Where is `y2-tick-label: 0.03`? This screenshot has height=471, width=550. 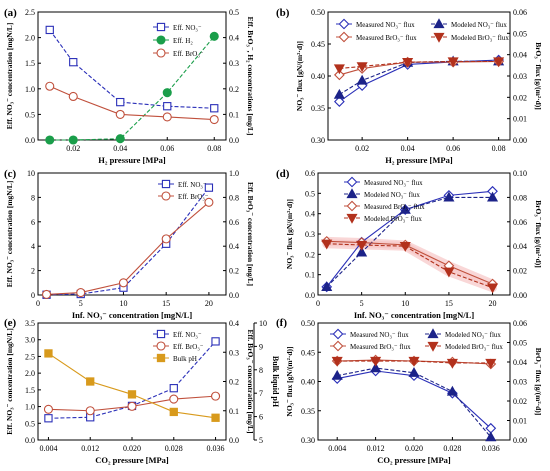
y2-tick-label: 0.03 is located at coordinates (520, 382).